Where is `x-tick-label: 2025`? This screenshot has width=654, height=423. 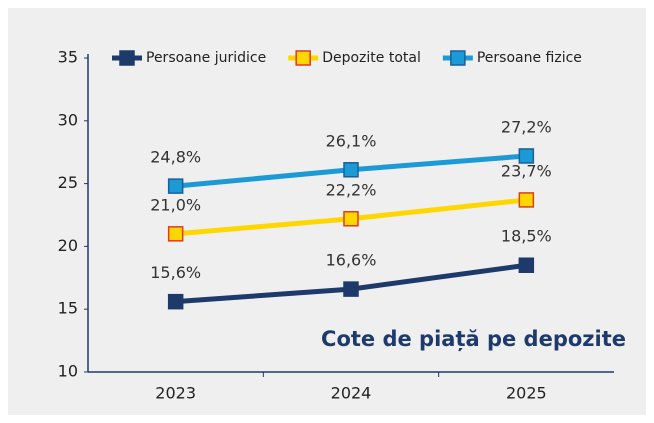
x-tick-label: 2025 is located at coordinates (526, 393).